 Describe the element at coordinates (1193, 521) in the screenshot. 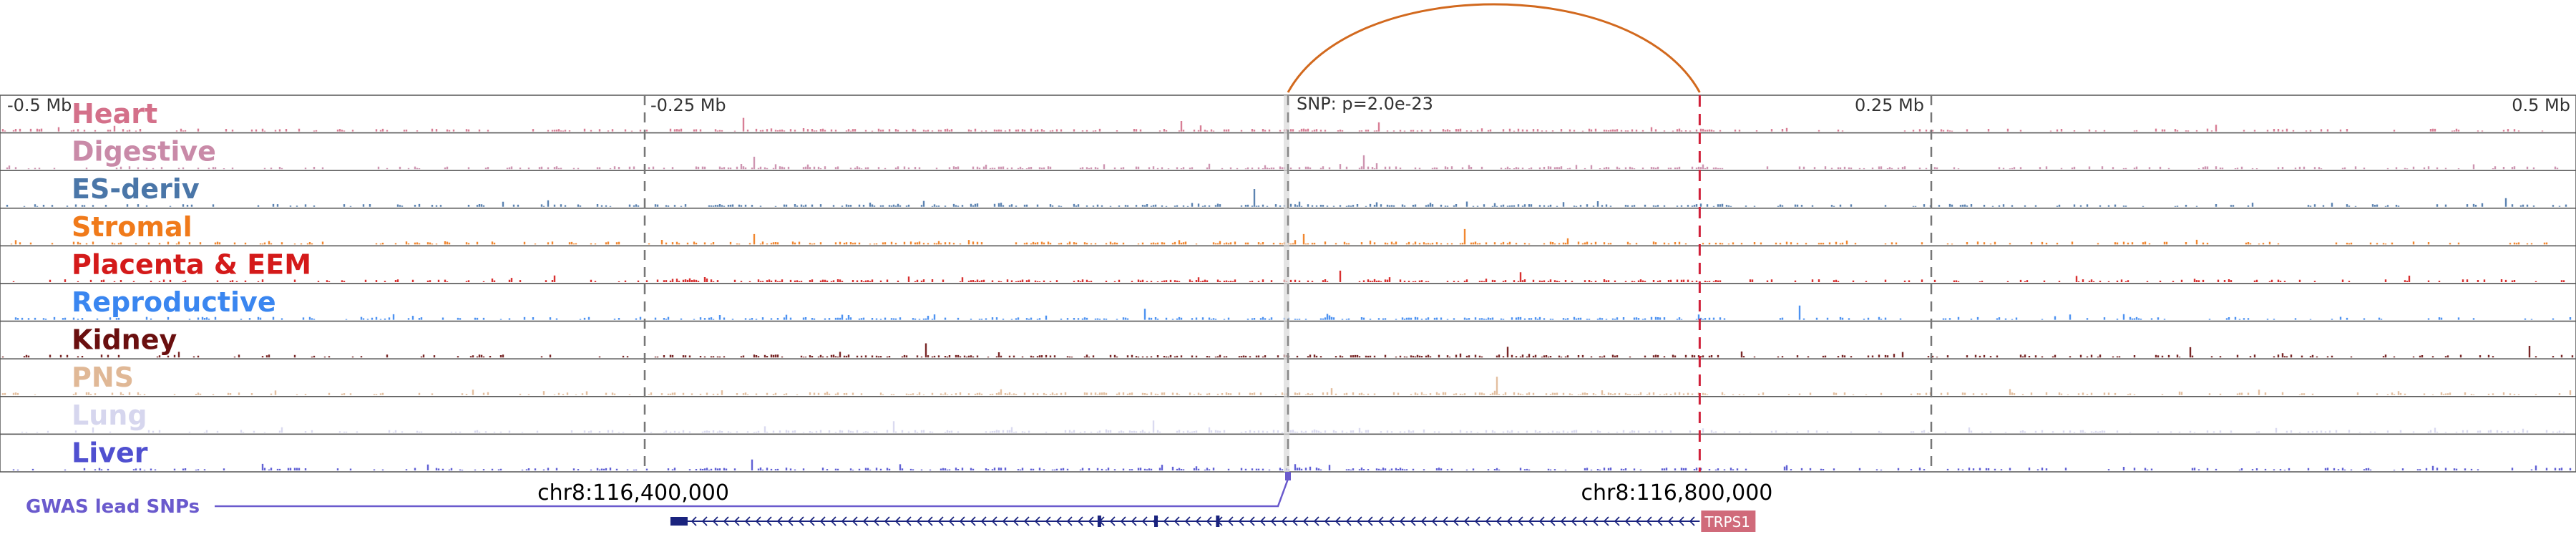

I see `gene-strand-arrows` at that location.